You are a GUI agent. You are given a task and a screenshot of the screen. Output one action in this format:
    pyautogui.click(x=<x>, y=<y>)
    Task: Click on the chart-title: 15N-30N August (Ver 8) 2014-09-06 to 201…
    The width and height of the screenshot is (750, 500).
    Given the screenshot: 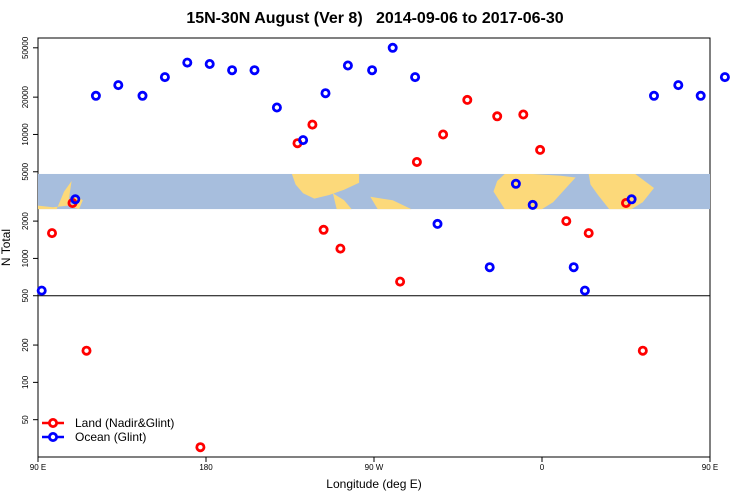 What is the action you would take?
    pyautogui.click(x=375, y=18)
    